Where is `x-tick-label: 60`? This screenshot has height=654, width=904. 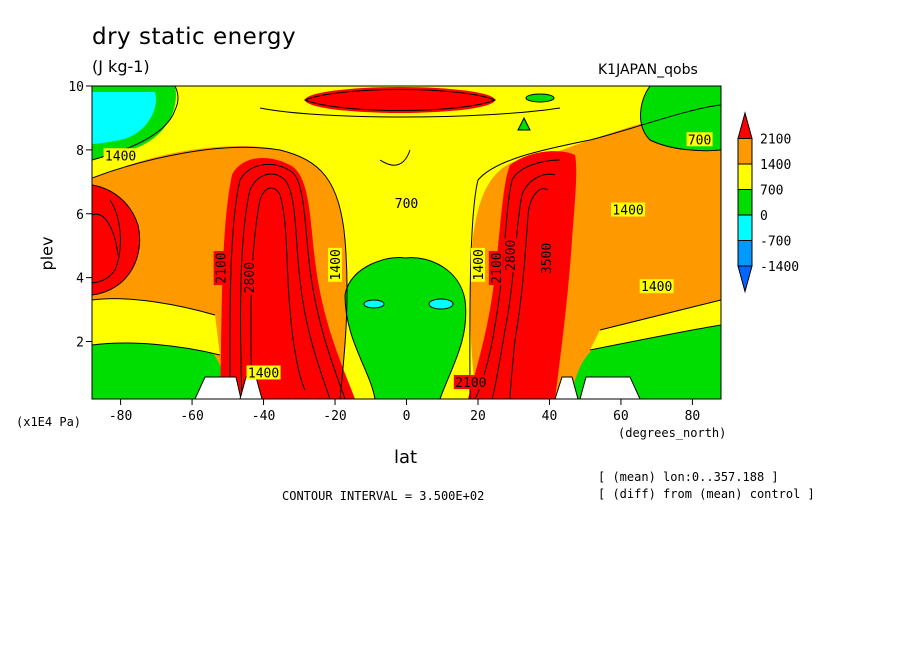
x-tick-label: 60 is located at coordinates (621, 416).